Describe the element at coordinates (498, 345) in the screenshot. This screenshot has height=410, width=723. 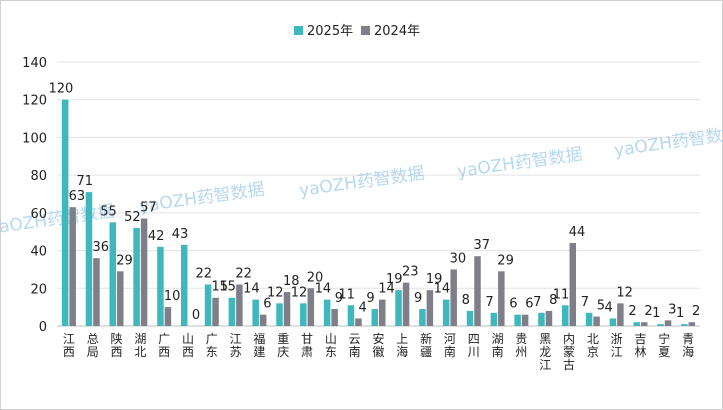
I see `x-tick-label: 湖南` at that location.